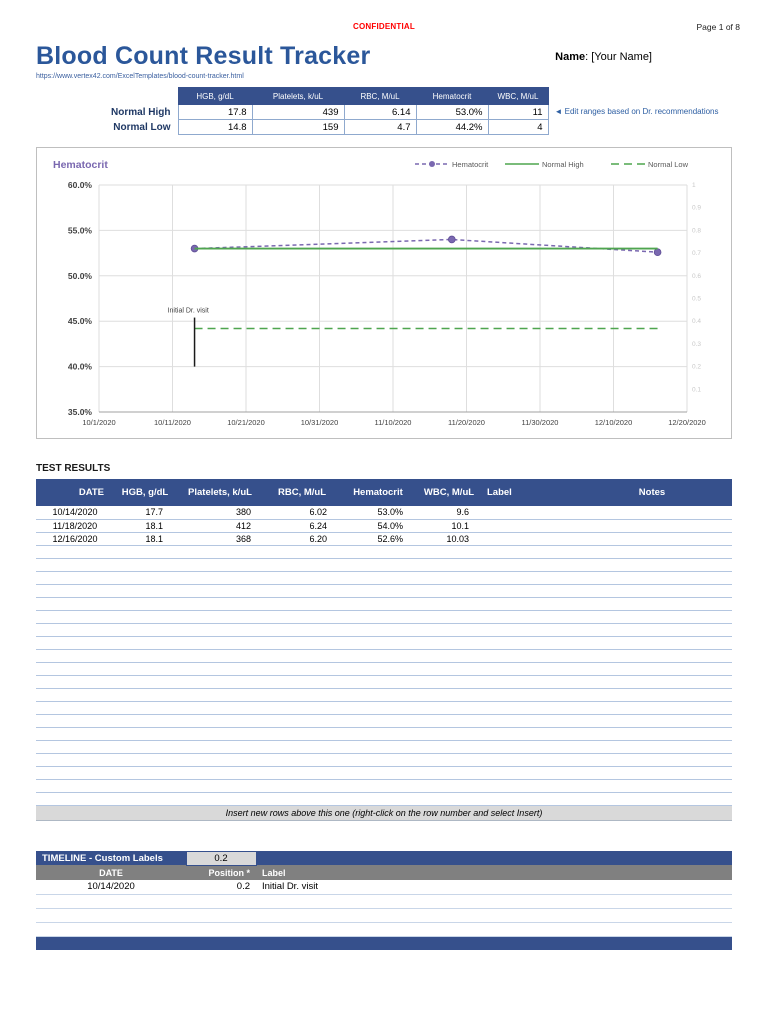 This screenshot has width=768, height=1024. I want to click on svg-text: 12/10/2020, so click(614, 422).